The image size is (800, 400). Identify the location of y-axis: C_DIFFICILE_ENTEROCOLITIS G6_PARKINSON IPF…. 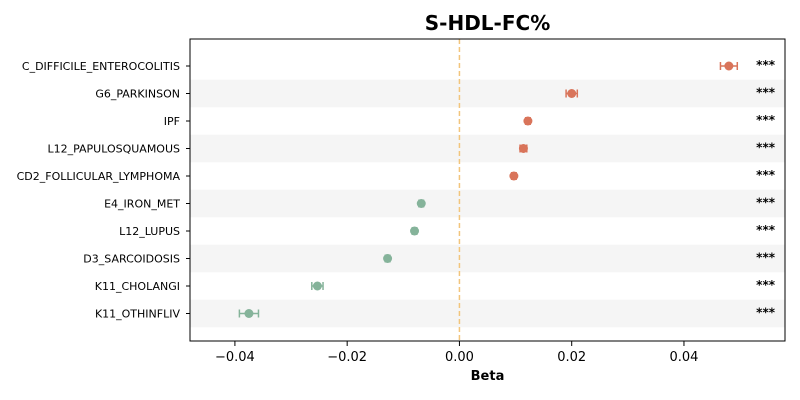
(103, 190).